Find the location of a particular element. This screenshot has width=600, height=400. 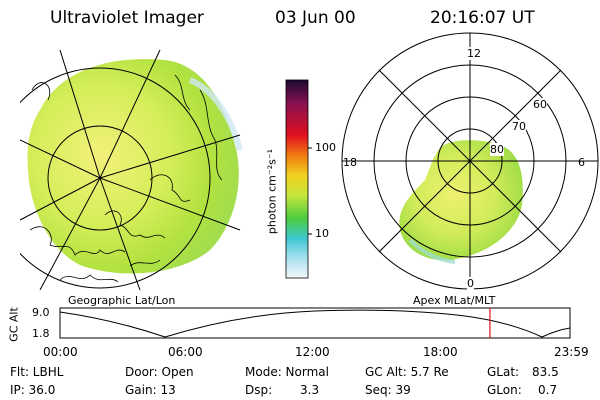

status-glat-label: GLat: is located at coordinates (503, 372).